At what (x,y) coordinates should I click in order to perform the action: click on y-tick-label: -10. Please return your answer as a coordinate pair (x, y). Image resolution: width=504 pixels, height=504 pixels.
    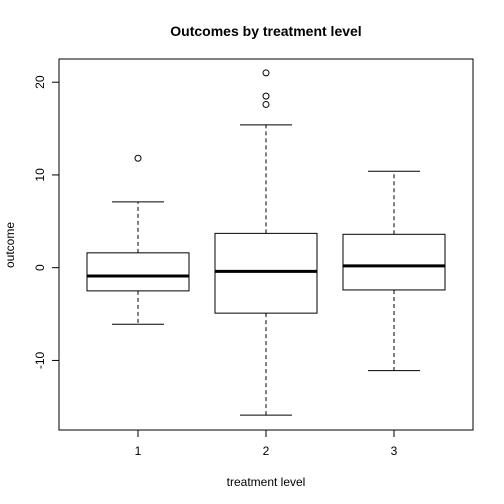
    Looking at the image, I should click on (40, 360).